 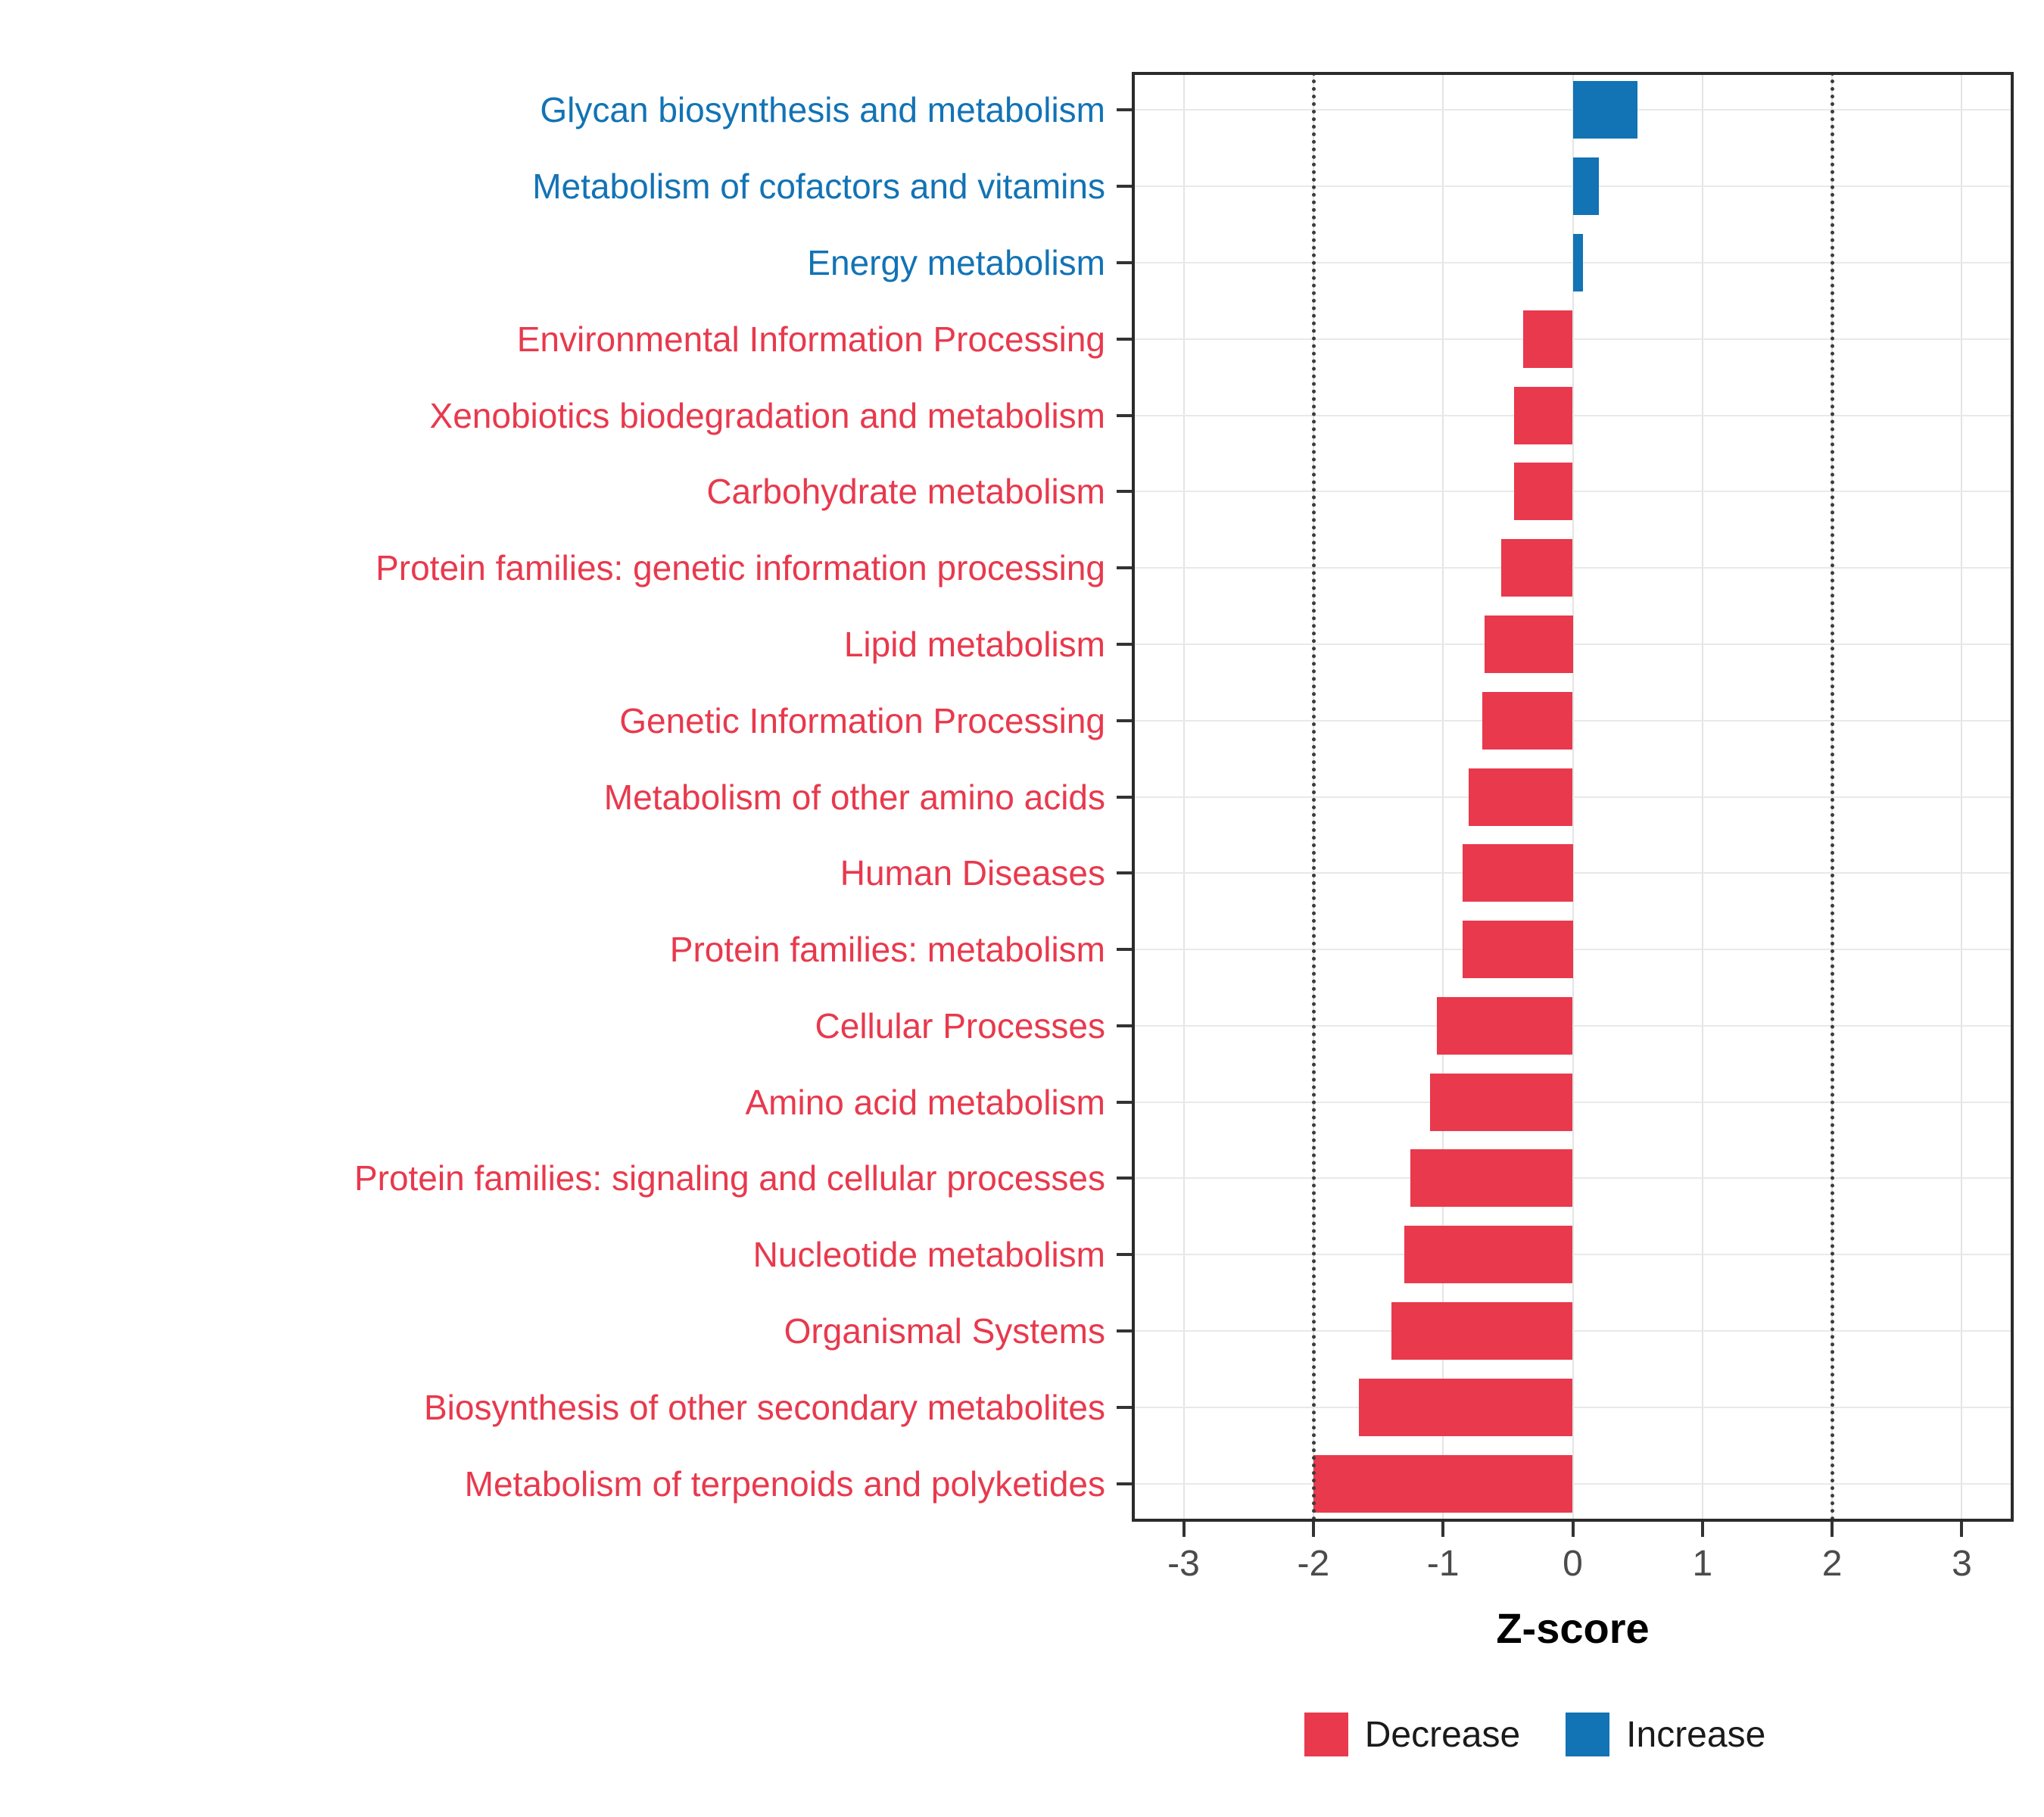 I want to click on category-label: Energy metabolism, so click(x=956, y=262).